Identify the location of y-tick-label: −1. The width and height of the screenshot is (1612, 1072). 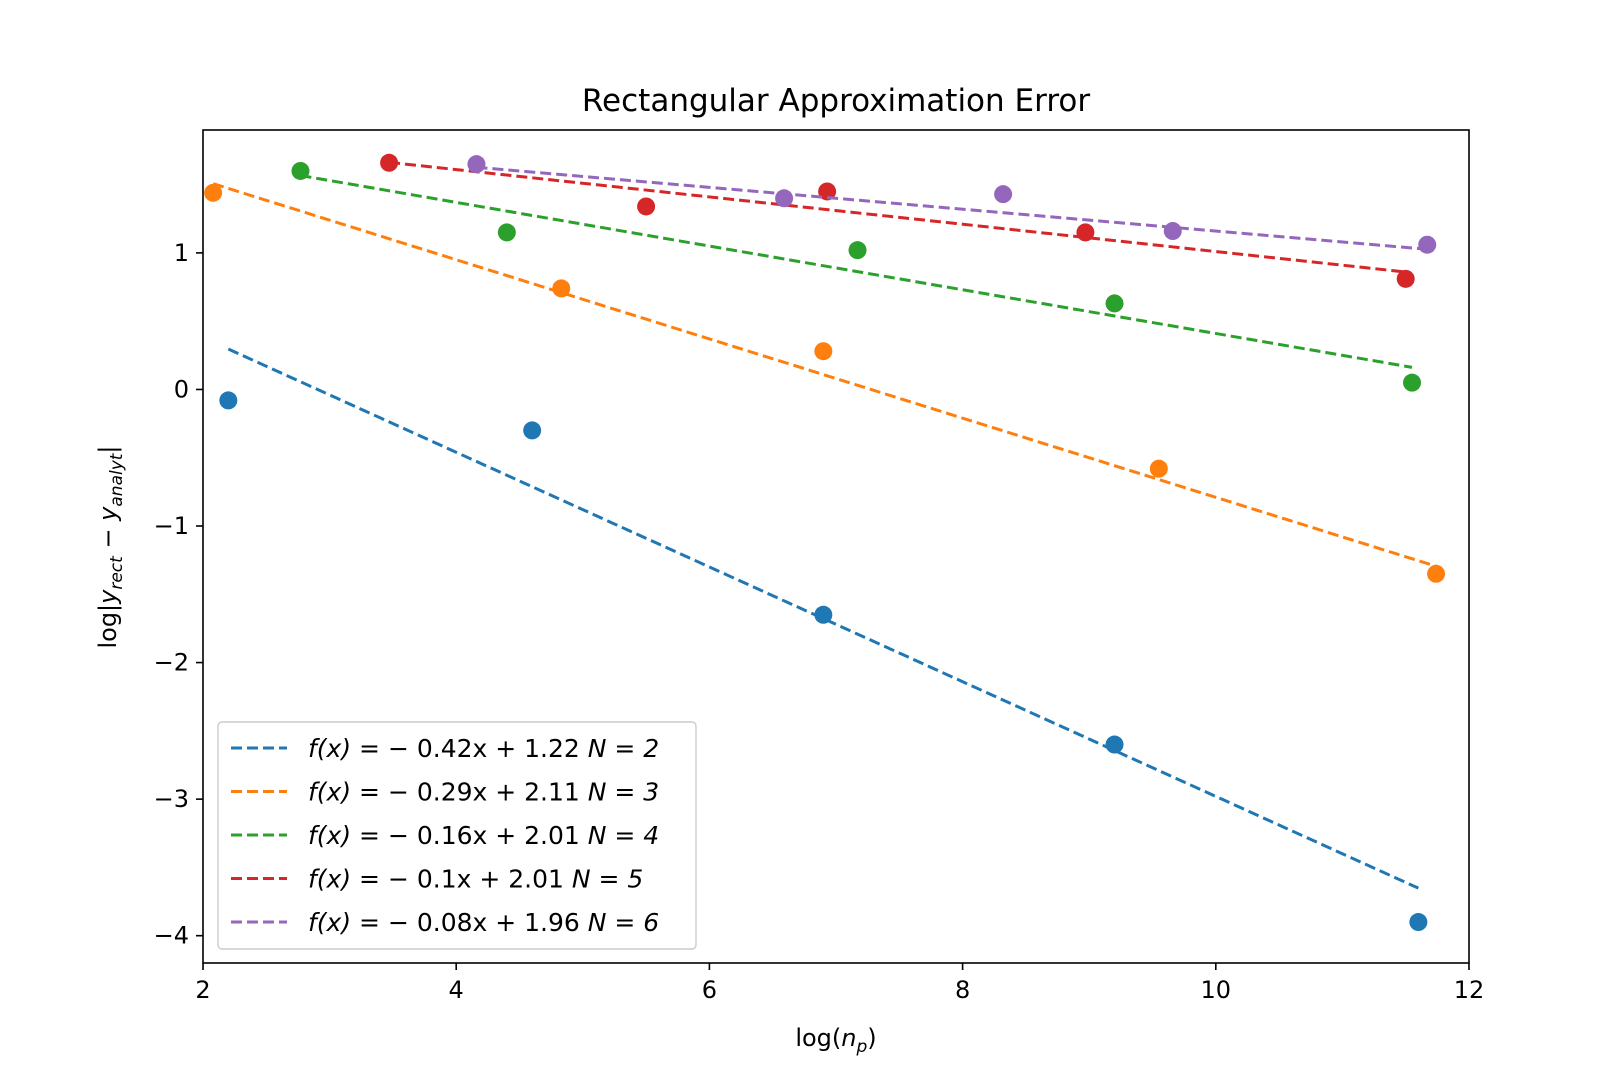
(171, 526).